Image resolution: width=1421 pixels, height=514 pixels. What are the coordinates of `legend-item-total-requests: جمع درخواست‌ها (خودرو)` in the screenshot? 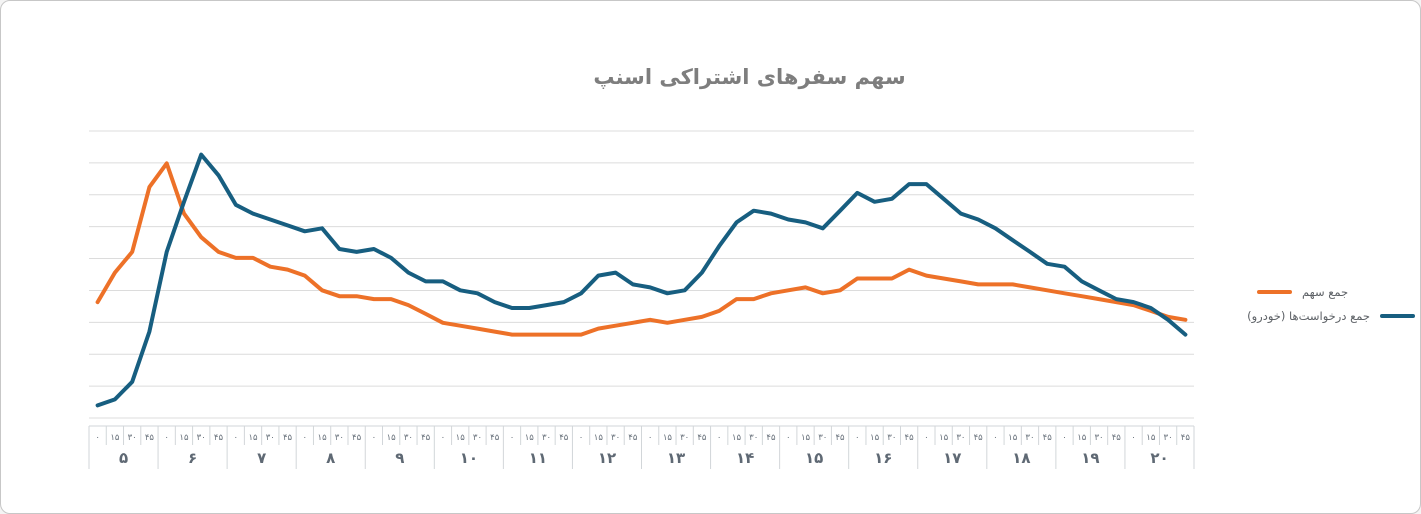 It's located at (1331, 316).